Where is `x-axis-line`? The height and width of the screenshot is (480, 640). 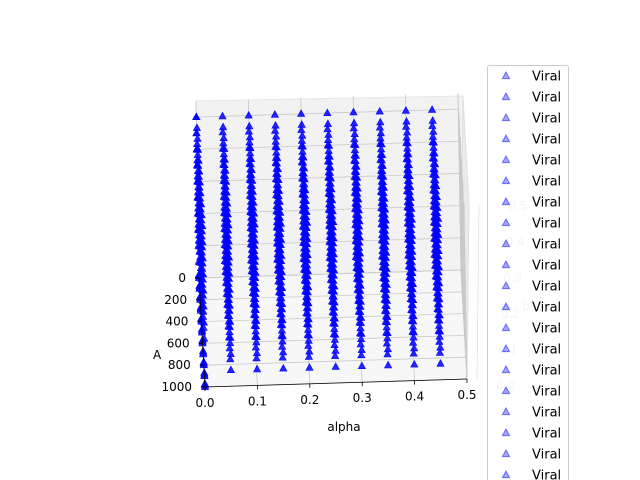 x-axis-line is located at coordinates (336, 383).